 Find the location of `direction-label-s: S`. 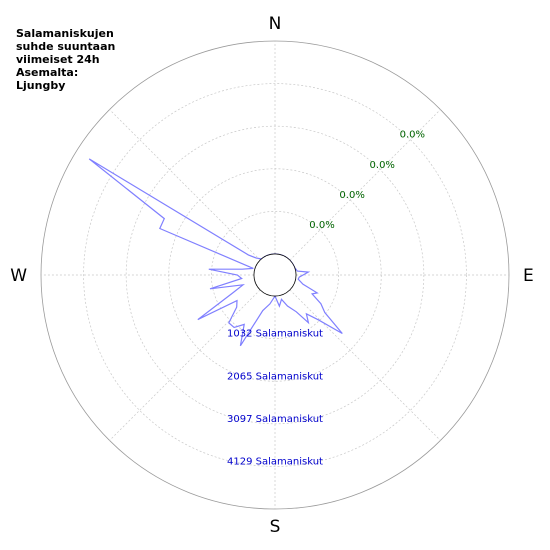

direction-label-s: S is located at coordinates (275, 527).